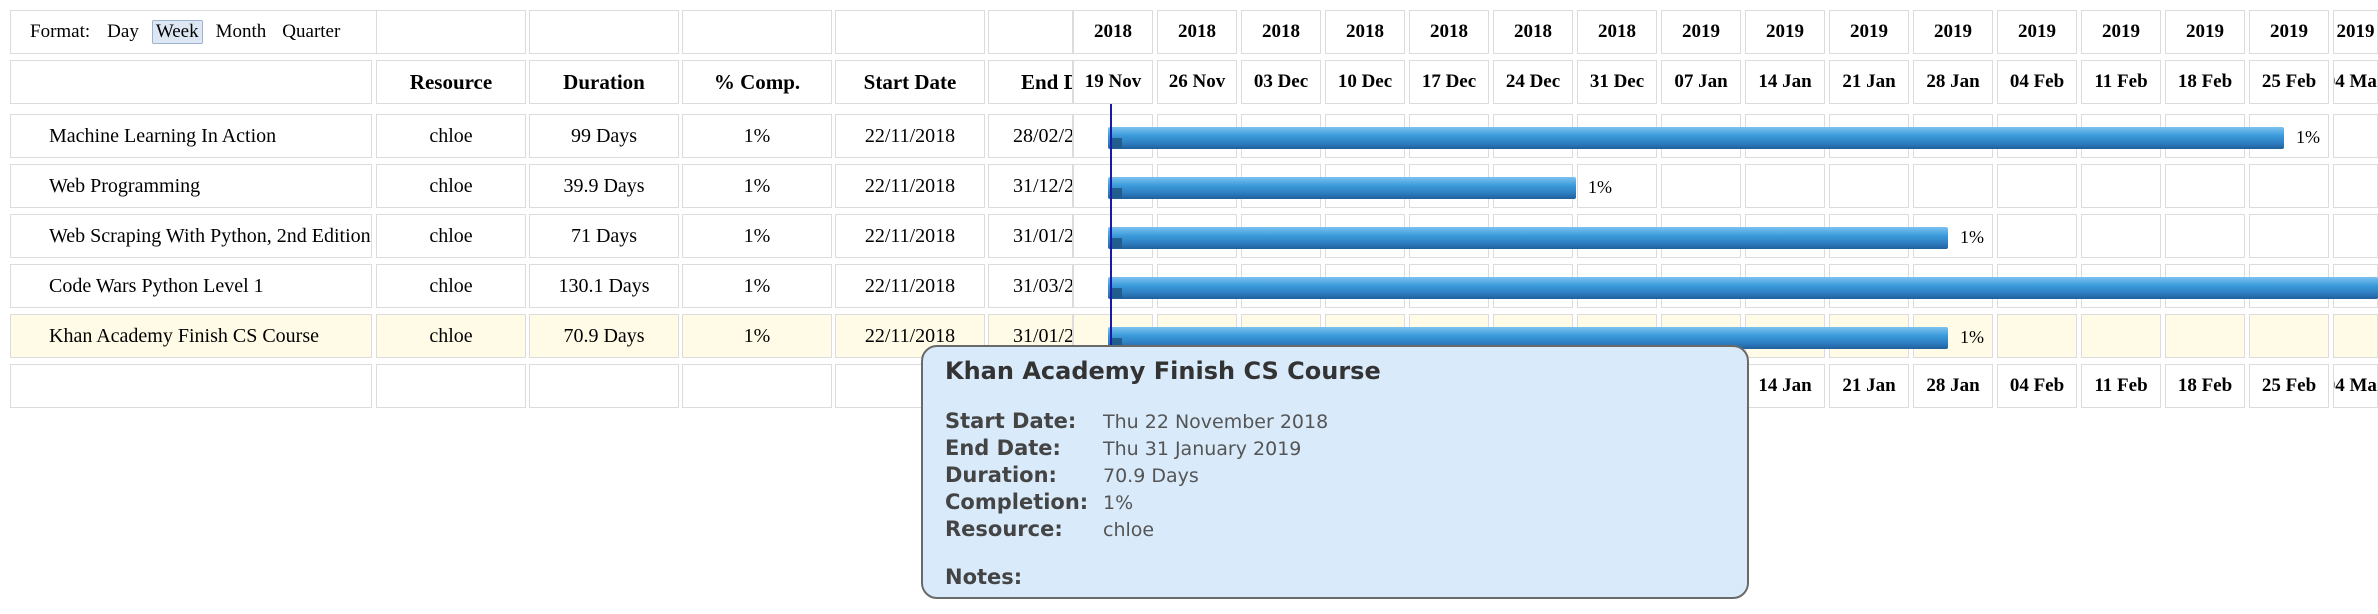  I want to click on week-header: 19 Nov, so click(1113, 82).